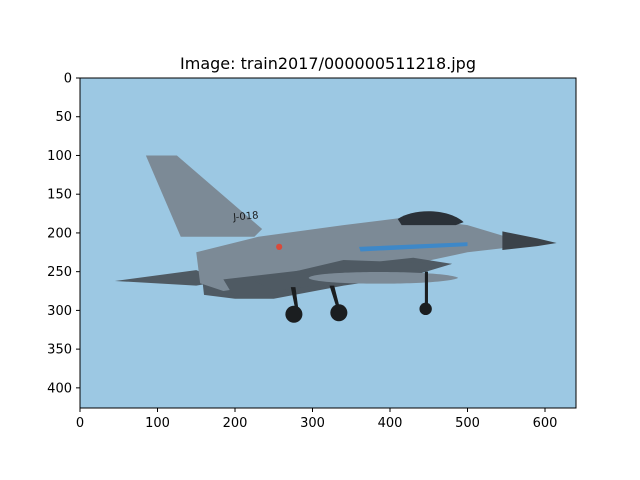  I want to click on x-tick-label: 100, so click(157, 423).